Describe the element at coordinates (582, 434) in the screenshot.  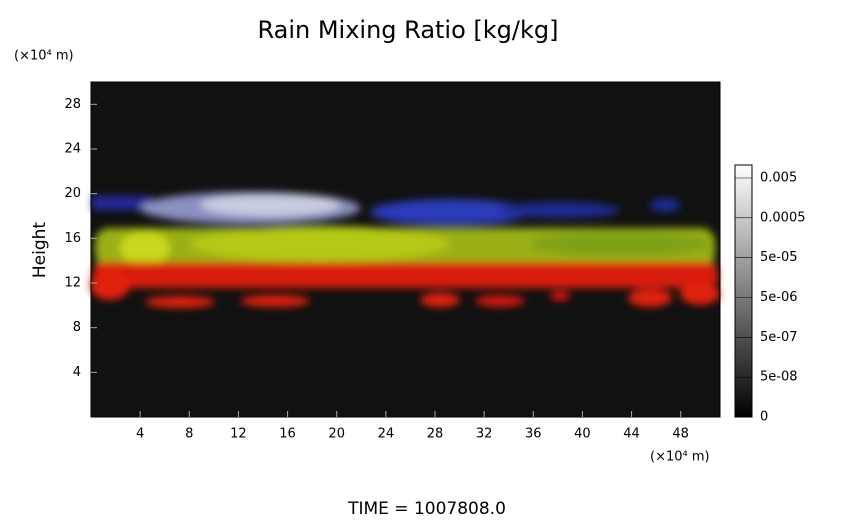
I see `x-tick-label: 40` at that location.